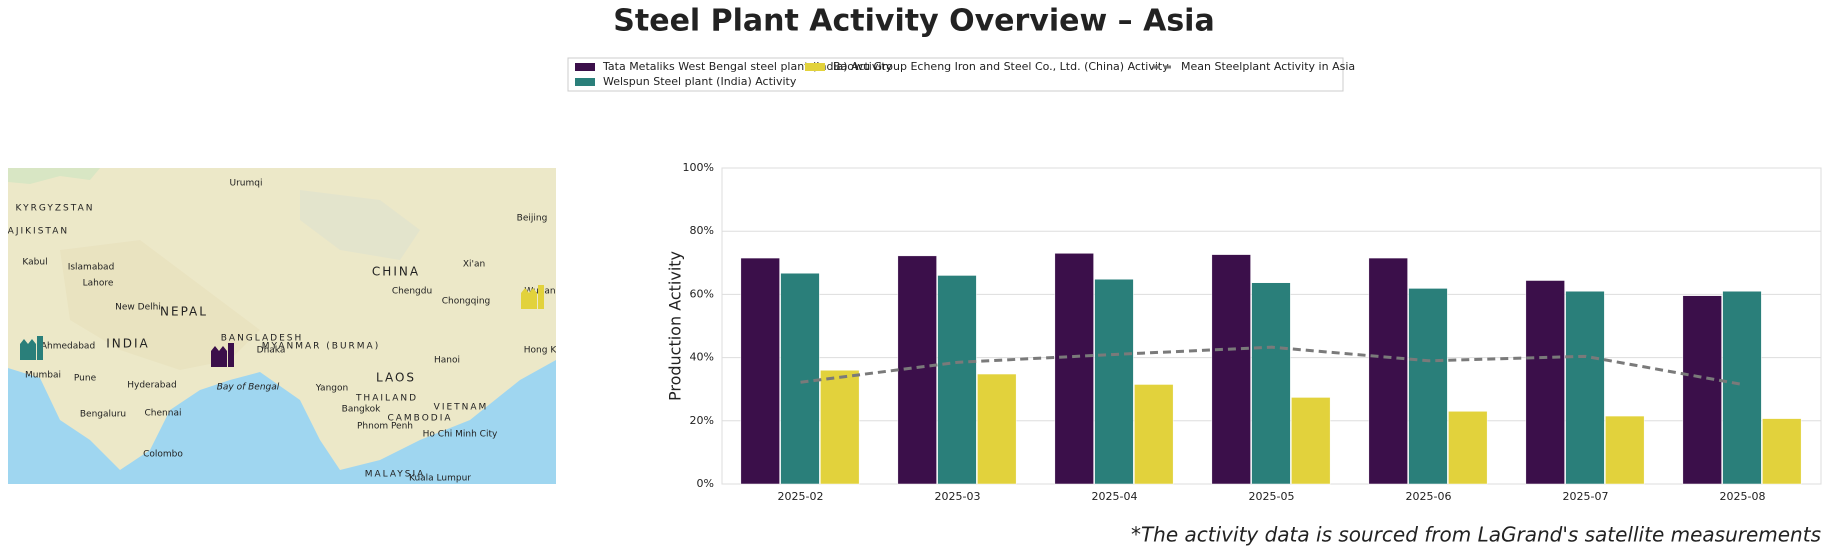  What do you see at coordinates (68, 347) in the screenshot?
I see `map-label: Ahmedabad` at bounding box center [68, 347].